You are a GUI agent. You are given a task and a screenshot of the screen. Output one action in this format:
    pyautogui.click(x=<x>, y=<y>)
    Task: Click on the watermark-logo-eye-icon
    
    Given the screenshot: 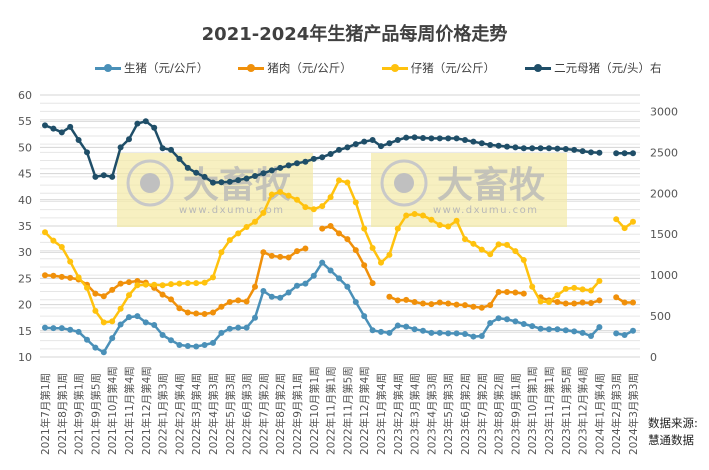 What is the action you would take?
    pyautogui.click(x=404, y=183)
    